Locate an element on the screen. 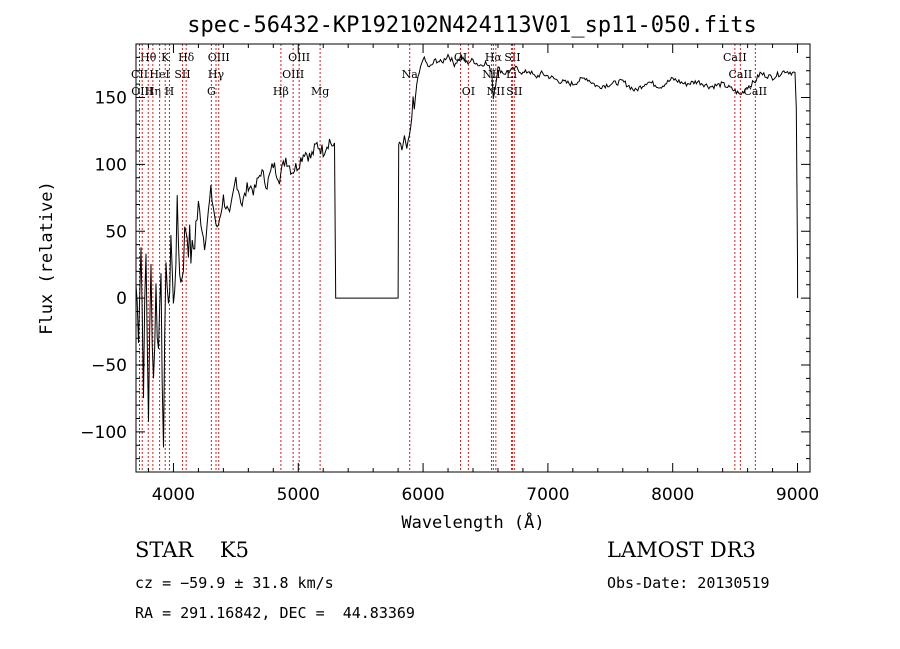 This screenshot has width=900, height=649. redshift-velocity: cz = −59.9 ± 31.8 km/s is located at coordinates (234, 583).